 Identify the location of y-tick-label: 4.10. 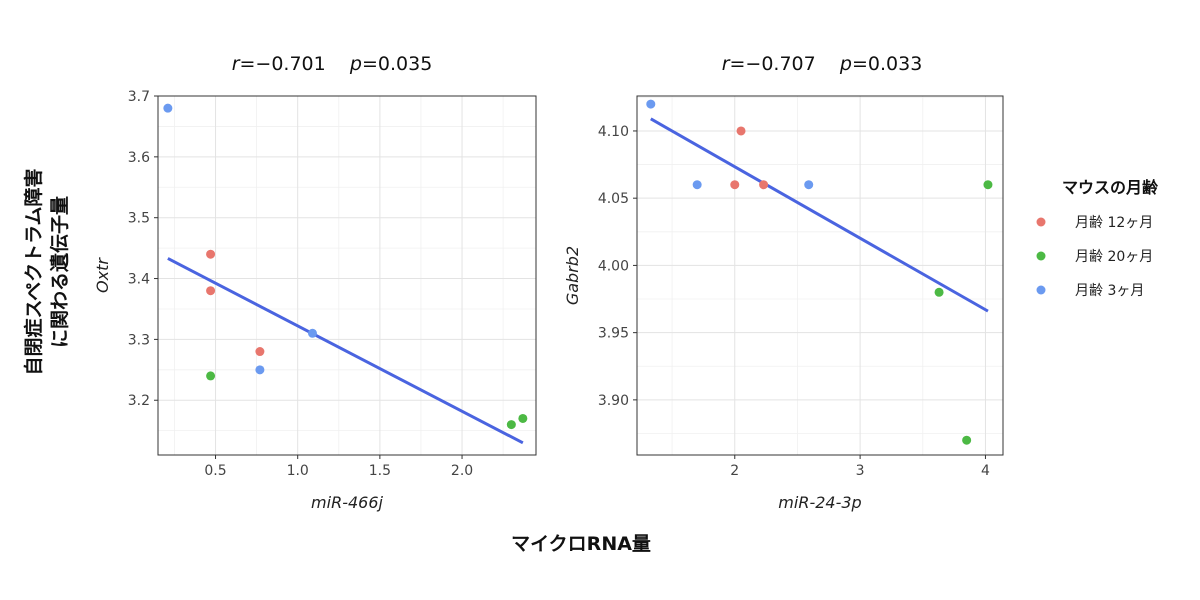
(613, 132).